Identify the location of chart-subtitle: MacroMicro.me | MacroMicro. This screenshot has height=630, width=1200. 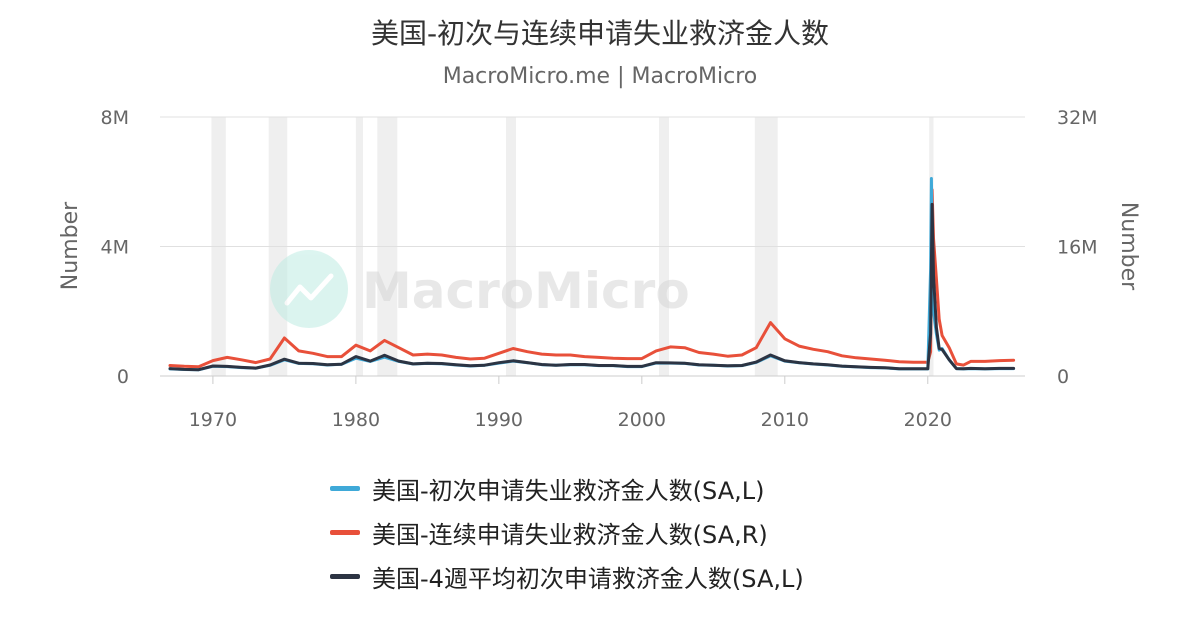
(600, 76).